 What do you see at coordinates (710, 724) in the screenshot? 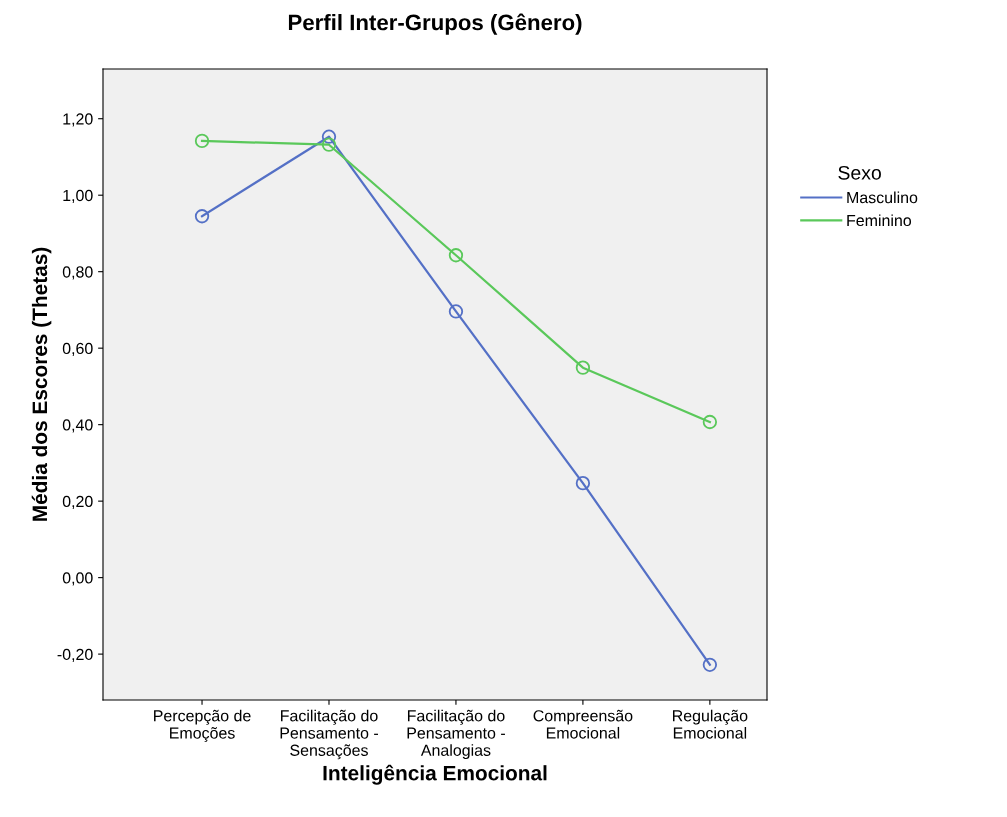
I see `x-tick-label: Regulação Emocional` at bounding box center [710, 724].